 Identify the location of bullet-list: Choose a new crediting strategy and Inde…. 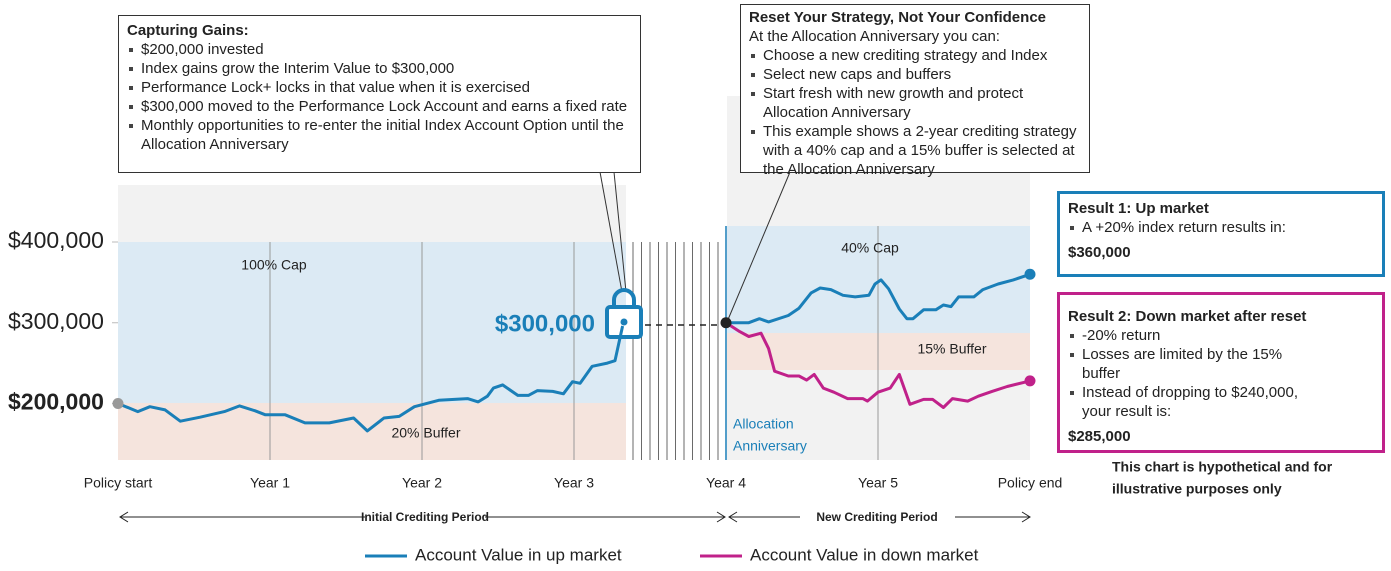
(915, 112).